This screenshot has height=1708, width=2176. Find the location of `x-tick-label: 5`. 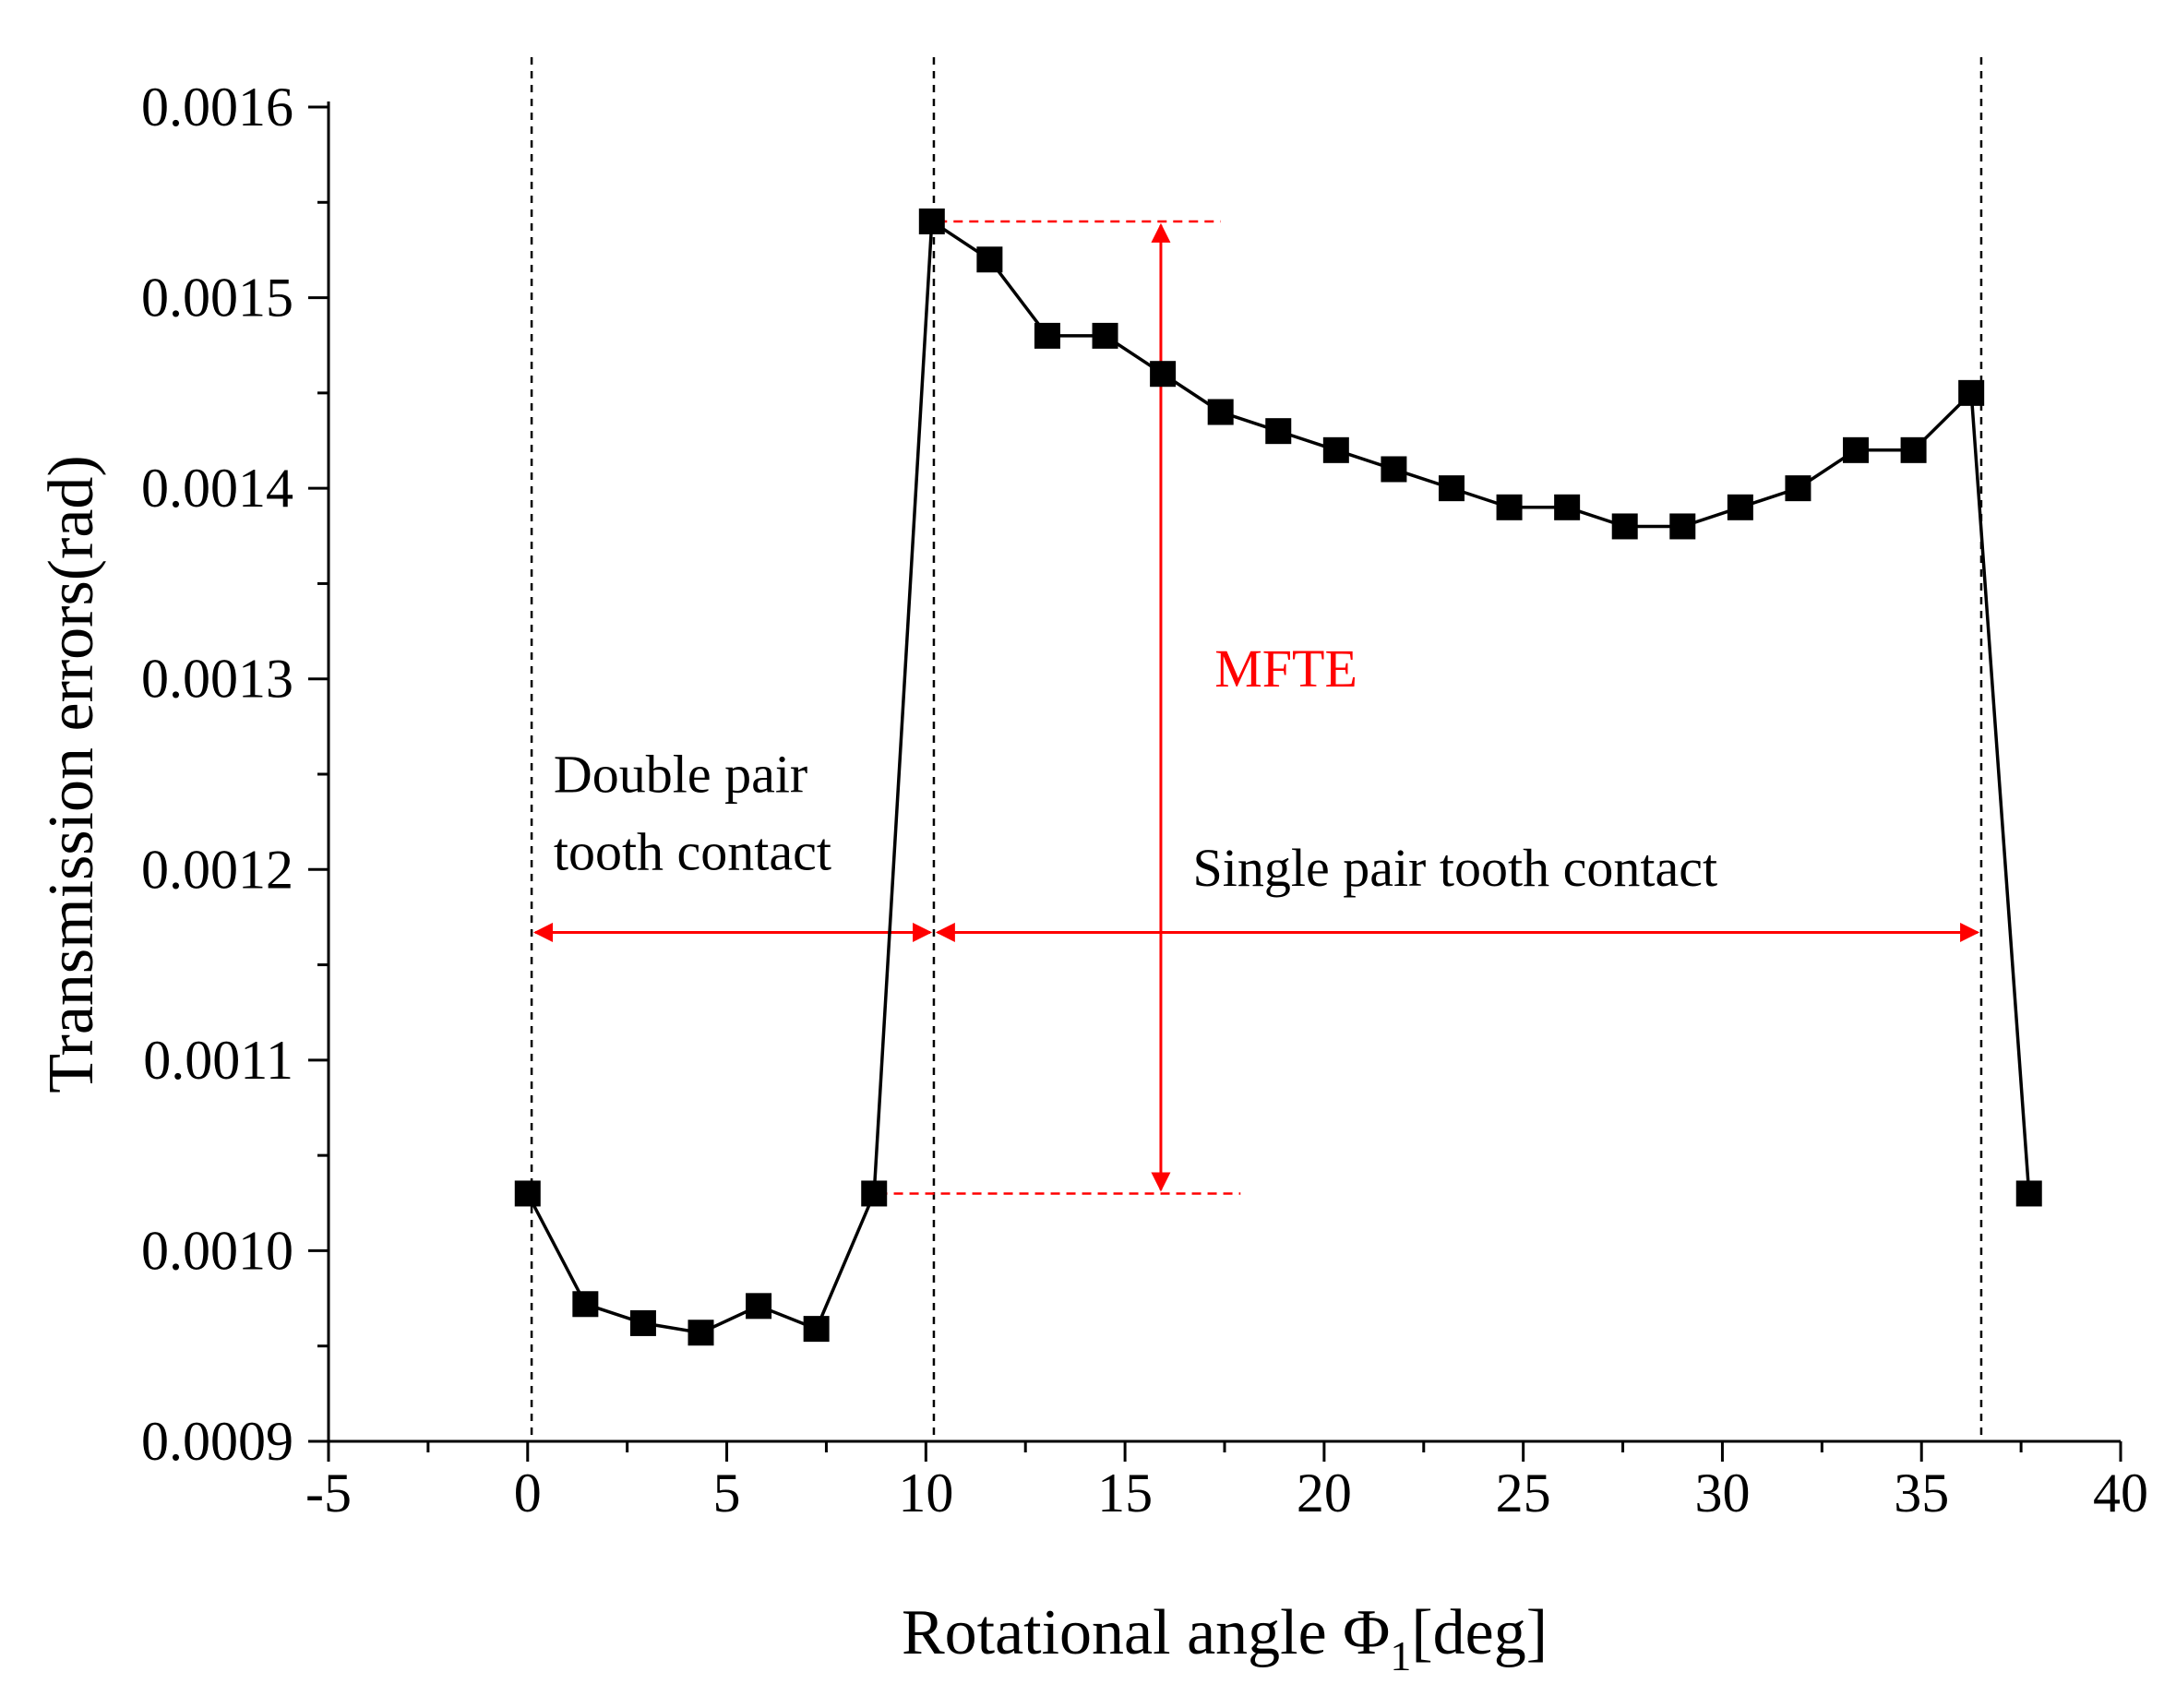

x-tick-label: 5 is located at coordinates (727, 1493).